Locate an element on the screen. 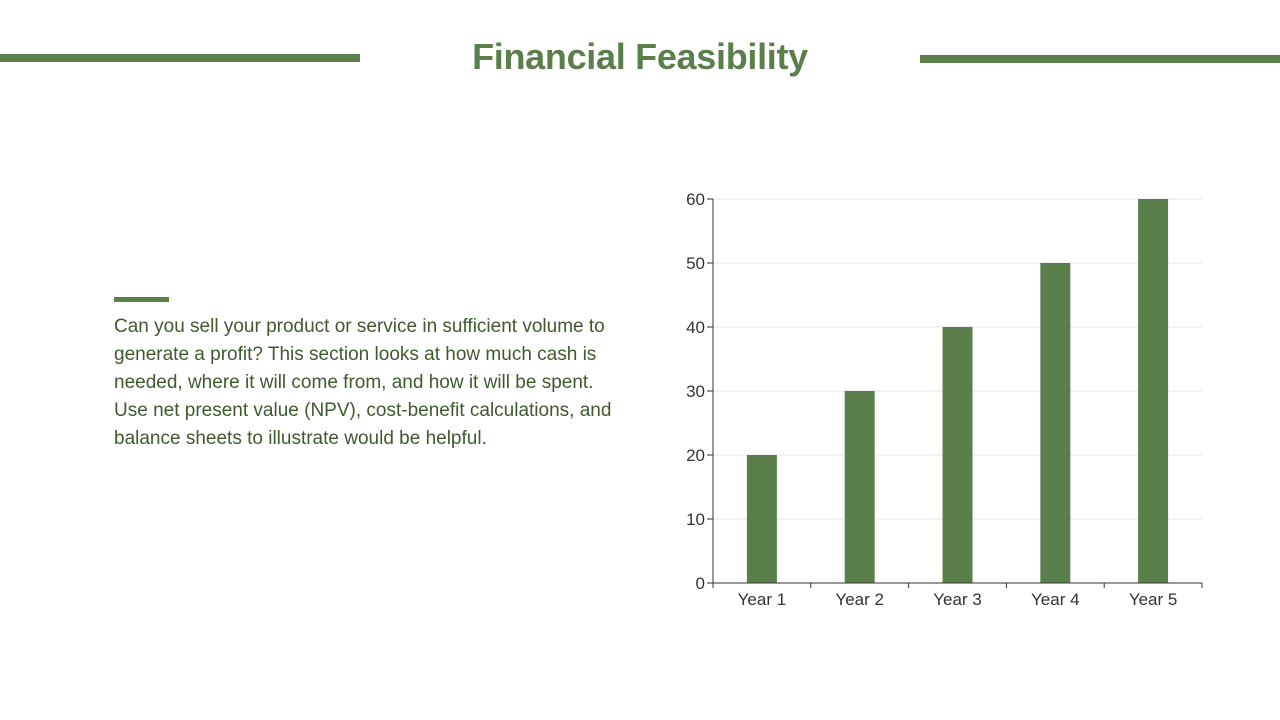  y-tick-label: 60 is located at coordinates (695, 199).